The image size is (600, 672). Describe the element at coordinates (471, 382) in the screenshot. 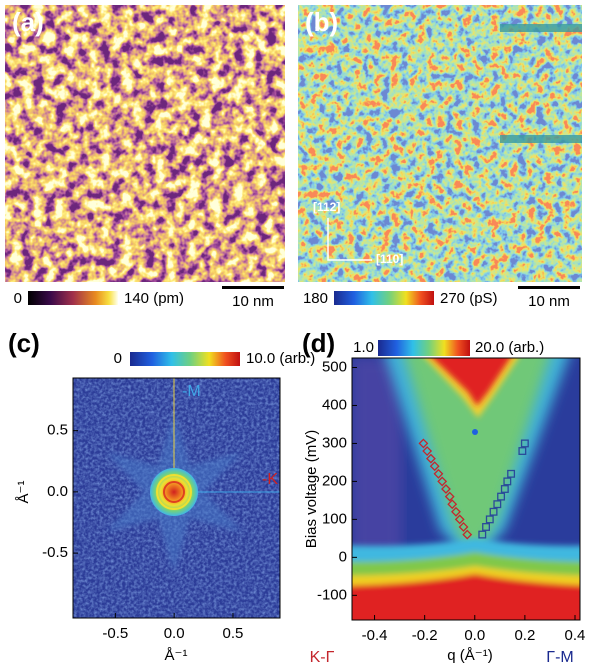

I see `map-red` at that location.